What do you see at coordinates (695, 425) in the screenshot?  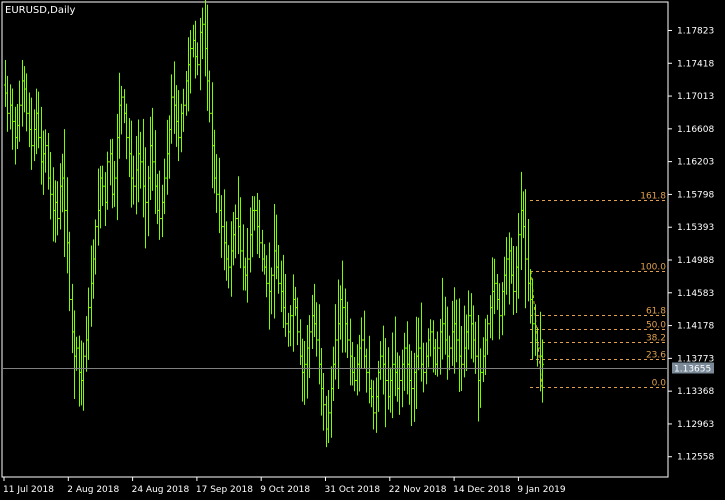 I see `price-tick-label: 1.12963` at bounding box center [695, 425].